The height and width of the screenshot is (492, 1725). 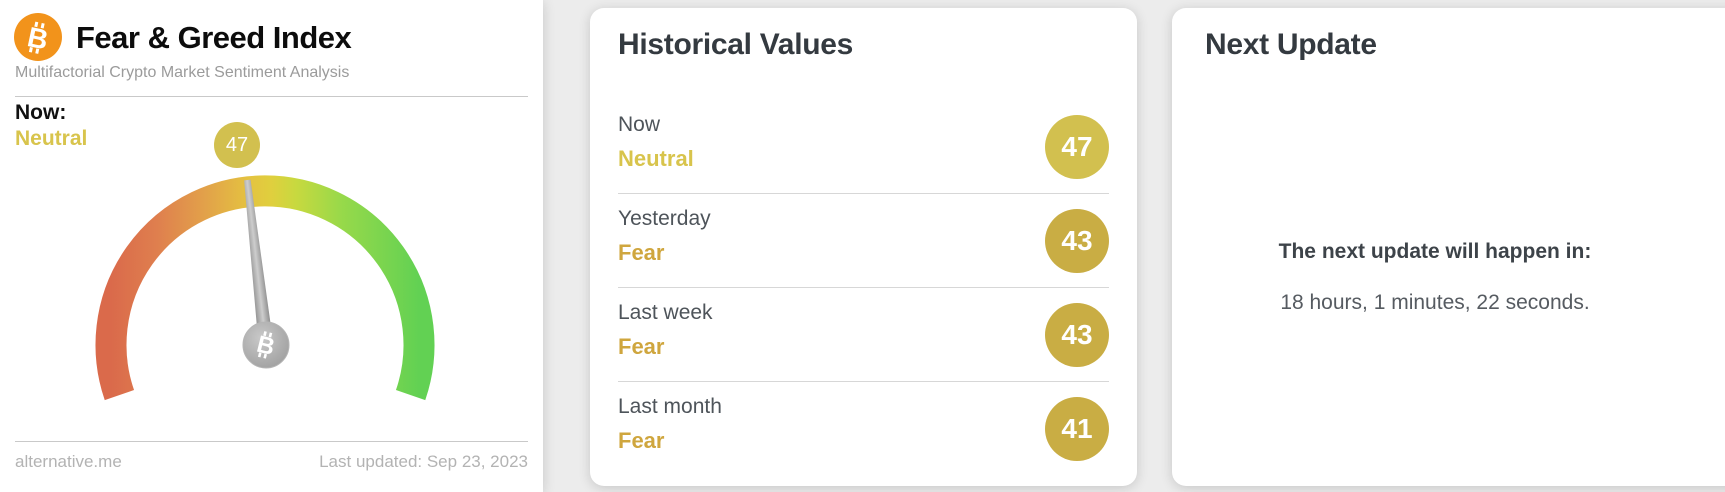 What do you see at coordinates (68, 461) in the screenshot?
I see `source-link: alternative.me` at bounding box center [68, 461].